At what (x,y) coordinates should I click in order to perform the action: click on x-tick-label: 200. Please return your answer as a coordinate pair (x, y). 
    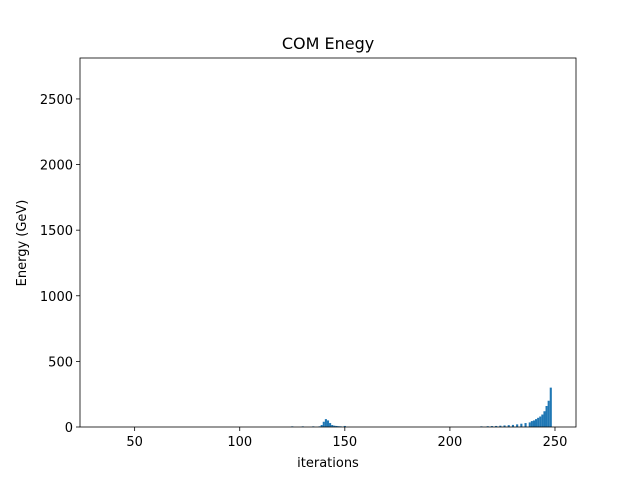
    Looking at the image, I should click on (449, 442).